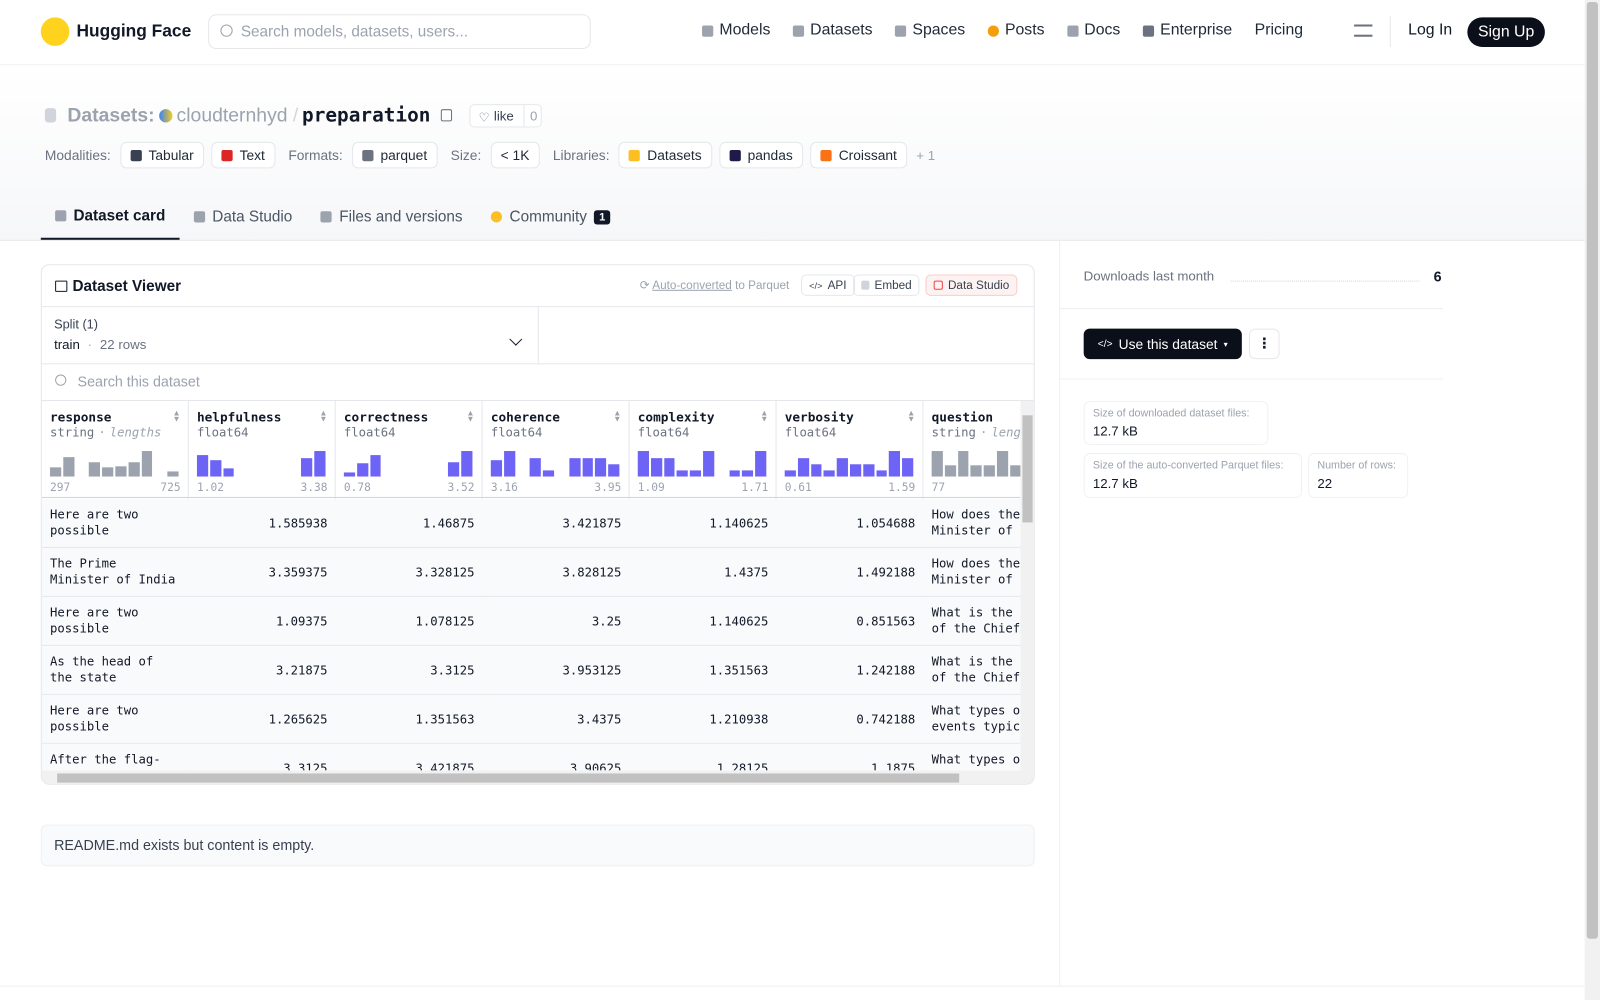 The width and height of the screenshot is (1600, 1000). I want to click on like-button: like 0 ♡, so click(505, 116).